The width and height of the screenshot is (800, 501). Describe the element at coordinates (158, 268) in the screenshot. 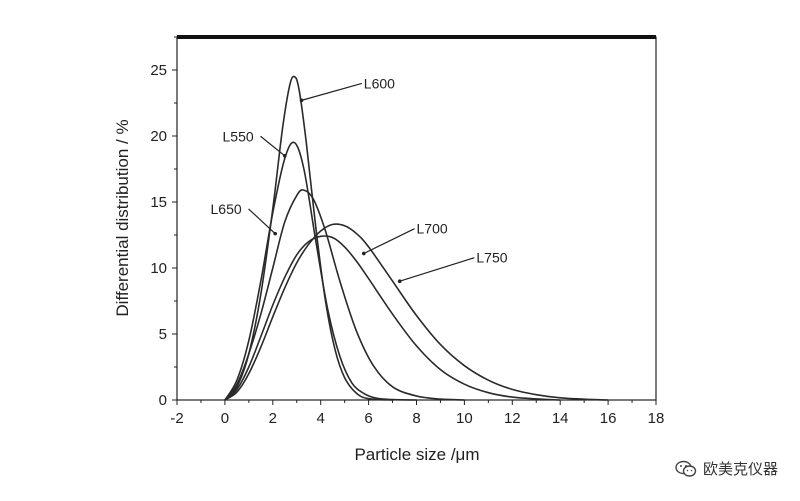

I see `y-tick-label: 10` at that location.